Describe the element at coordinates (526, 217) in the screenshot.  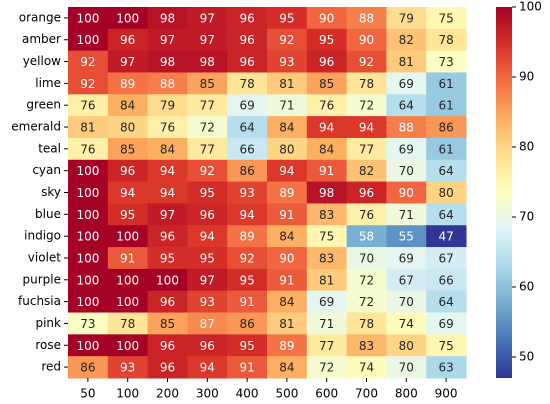
I see `colorbar-tick-label: 70` at that location.